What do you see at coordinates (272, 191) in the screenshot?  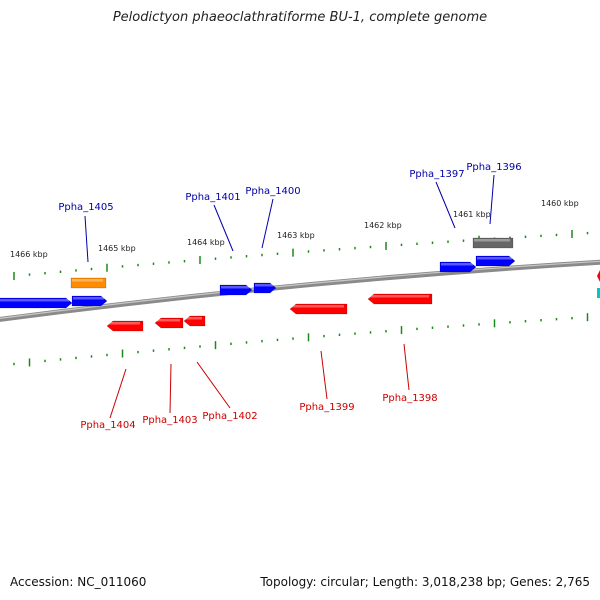 I see `gene-label: Ppha_1400` at bounding box center [272, 191].